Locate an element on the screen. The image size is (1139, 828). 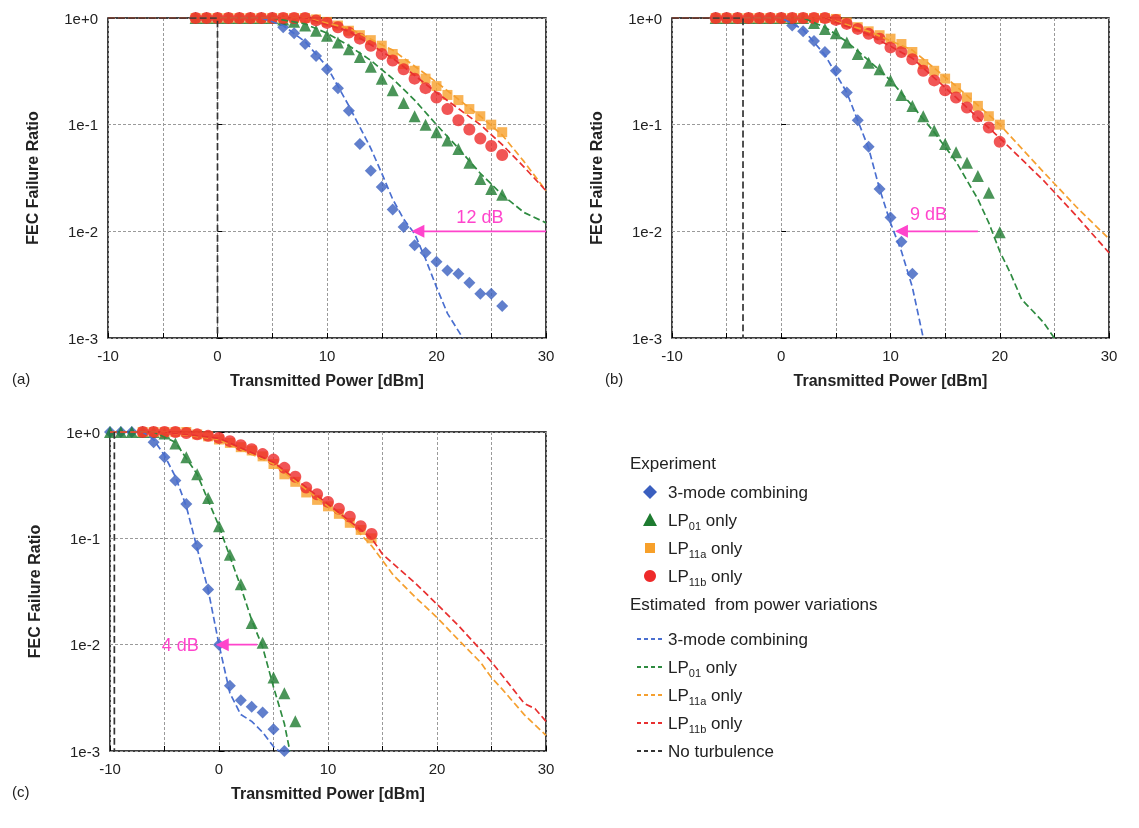
text: (c) is located at coordinates (21, 791).